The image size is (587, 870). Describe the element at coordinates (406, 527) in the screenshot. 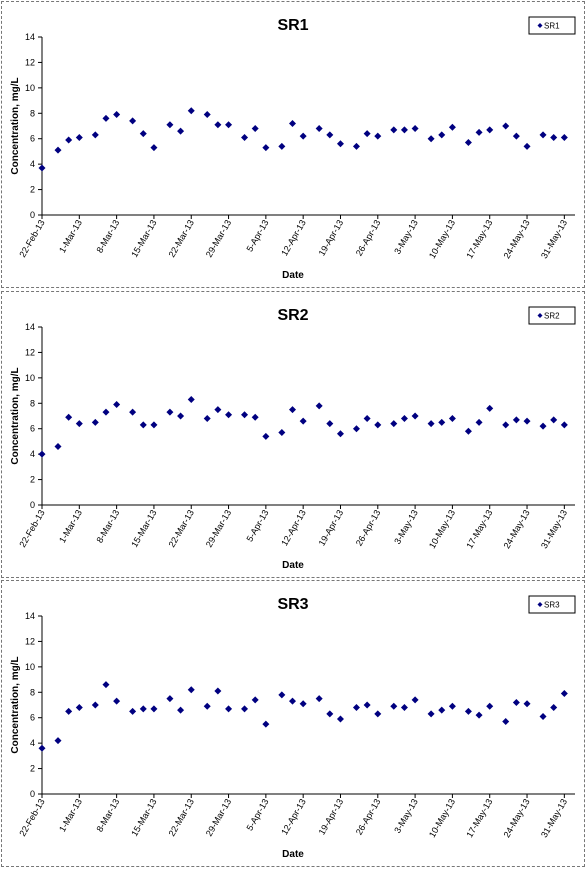

I see `x-tick-label: 3-May-13` at that location.